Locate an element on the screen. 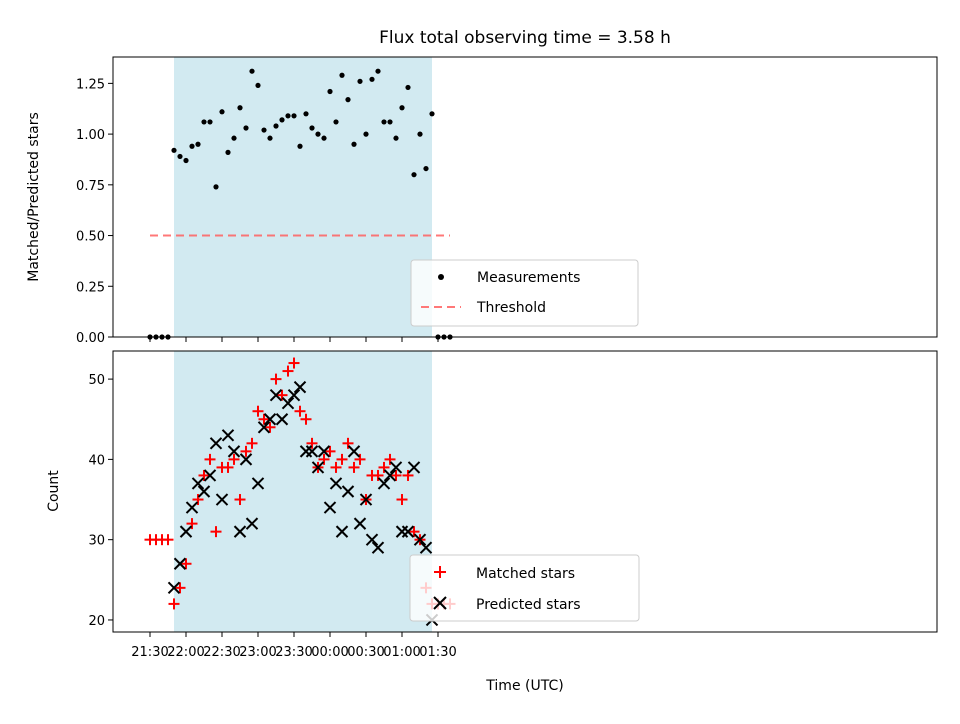 The height and width of the screenshot is (724, 960). x-axis-label: Time (UTC) is located at coordinates (524, 686).